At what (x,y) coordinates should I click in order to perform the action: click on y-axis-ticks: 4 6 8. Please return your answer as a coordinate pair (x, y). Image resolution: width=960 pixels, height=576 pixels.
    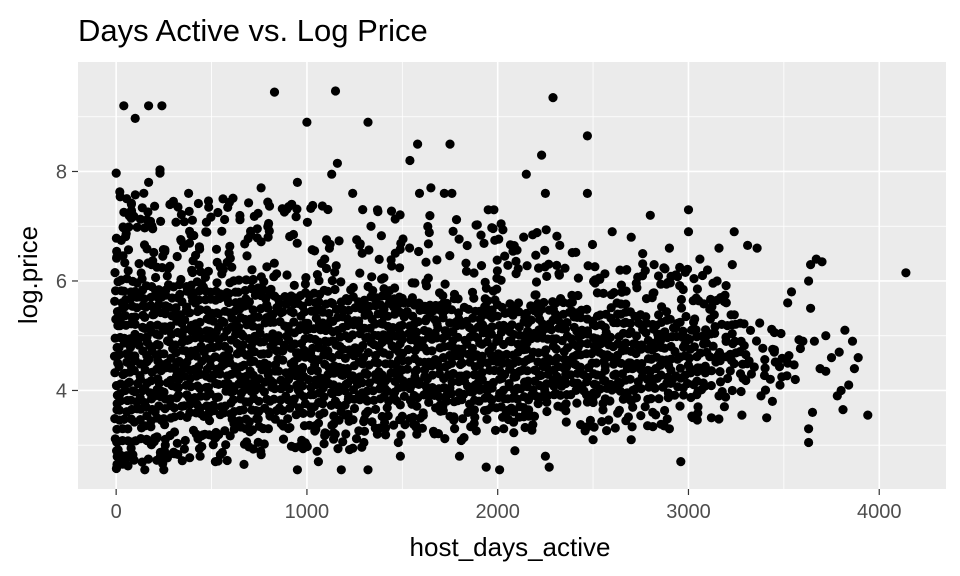
    Looking at the image, I should click on (67, 281).